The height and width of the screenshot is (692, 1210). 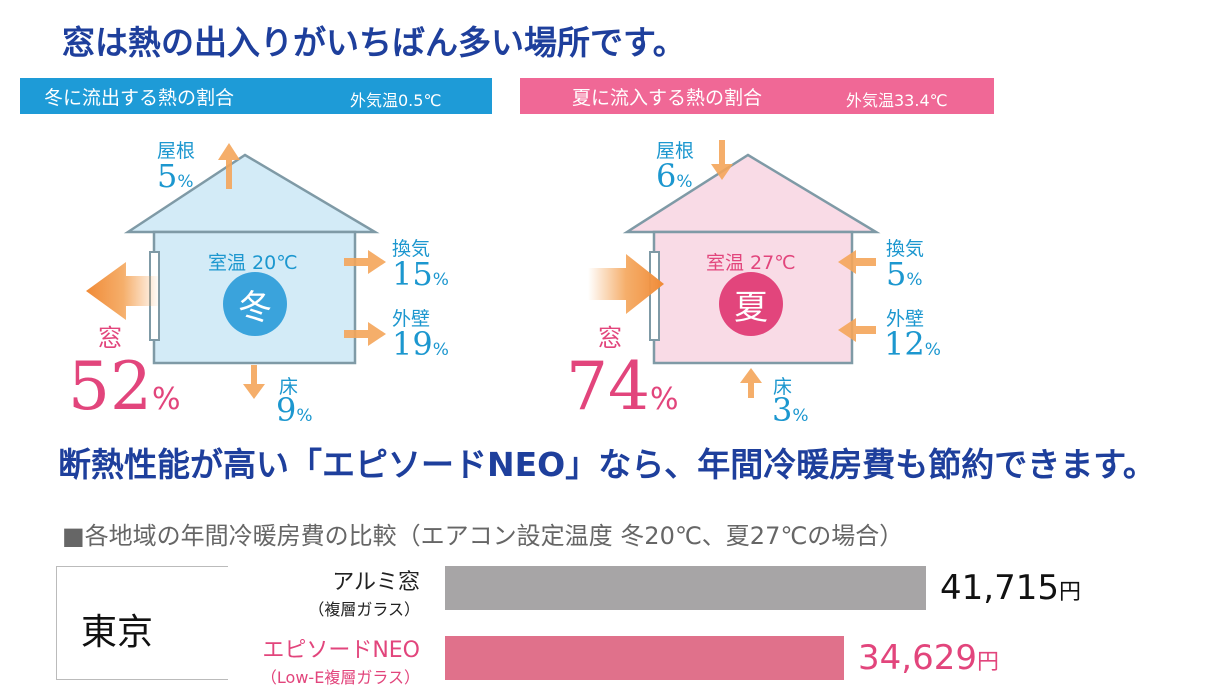 What do you see at coordinates (340, 677) in the screenshot?
I see `episode-neo-sub: （Low-E複層ガラス）` at bounding box center [340, 677].